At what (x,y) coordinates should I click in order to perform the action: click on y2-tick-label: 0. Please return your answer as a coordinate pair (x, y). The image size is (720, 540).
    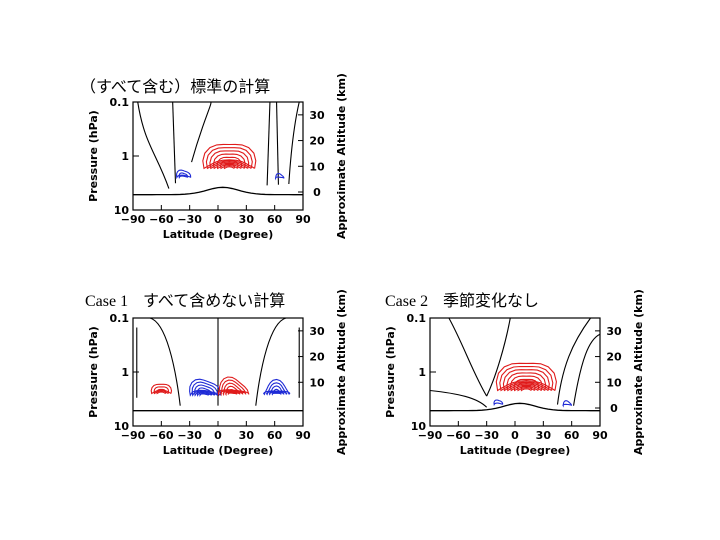
    Looking at the image, I should click on (614, 408).